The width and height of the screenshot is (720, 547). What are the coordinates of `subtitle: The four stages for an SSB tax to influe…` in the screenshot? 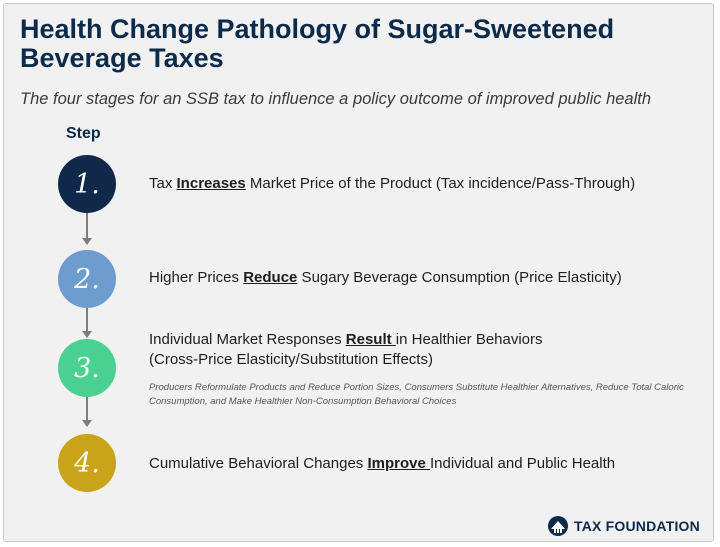 It's located at (336, 99).